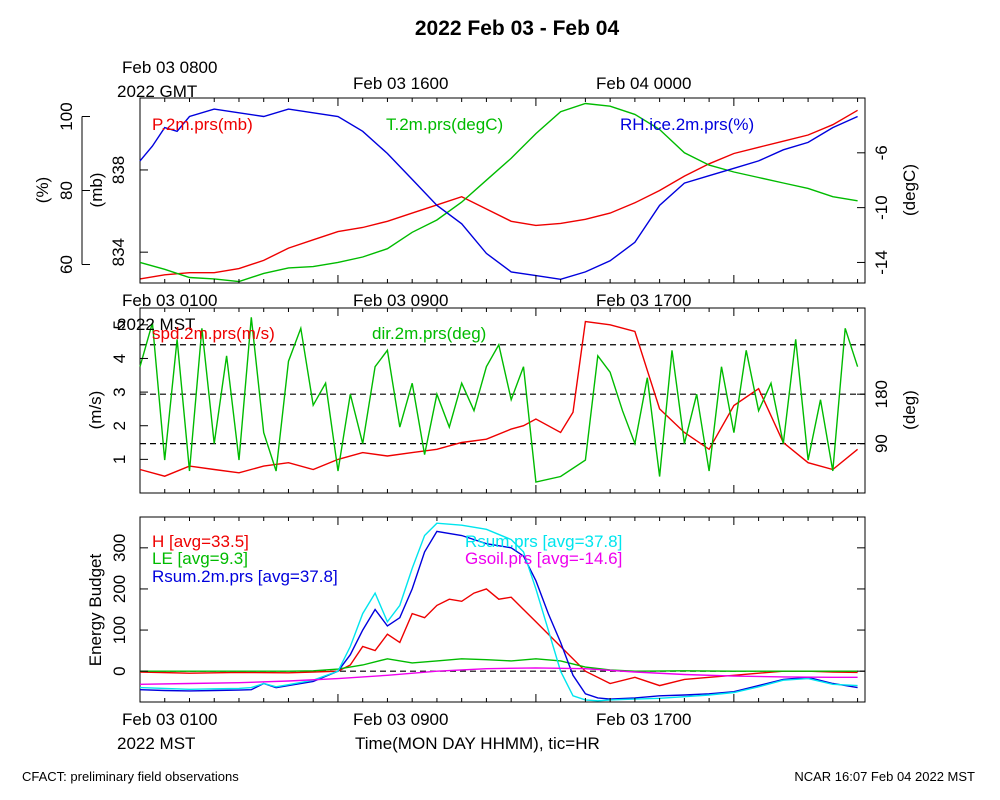  Describe the element at coordinates (429, 333) in the screenshot. I see `legend-direction: dir.2m.prs(deg)` at that location.